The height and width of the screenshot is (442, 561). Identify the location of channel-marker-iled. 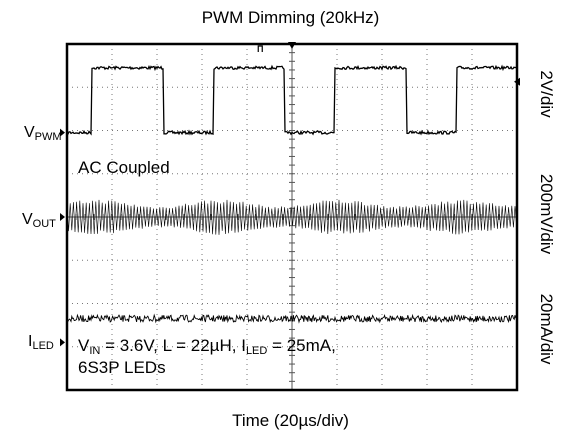
(62, 342).